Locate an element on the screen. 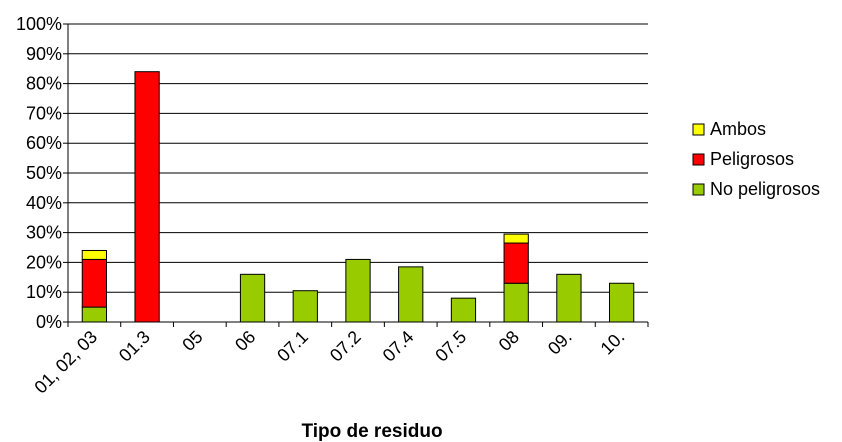  y-tick-label: 50% is located at coordinates (44, 173).